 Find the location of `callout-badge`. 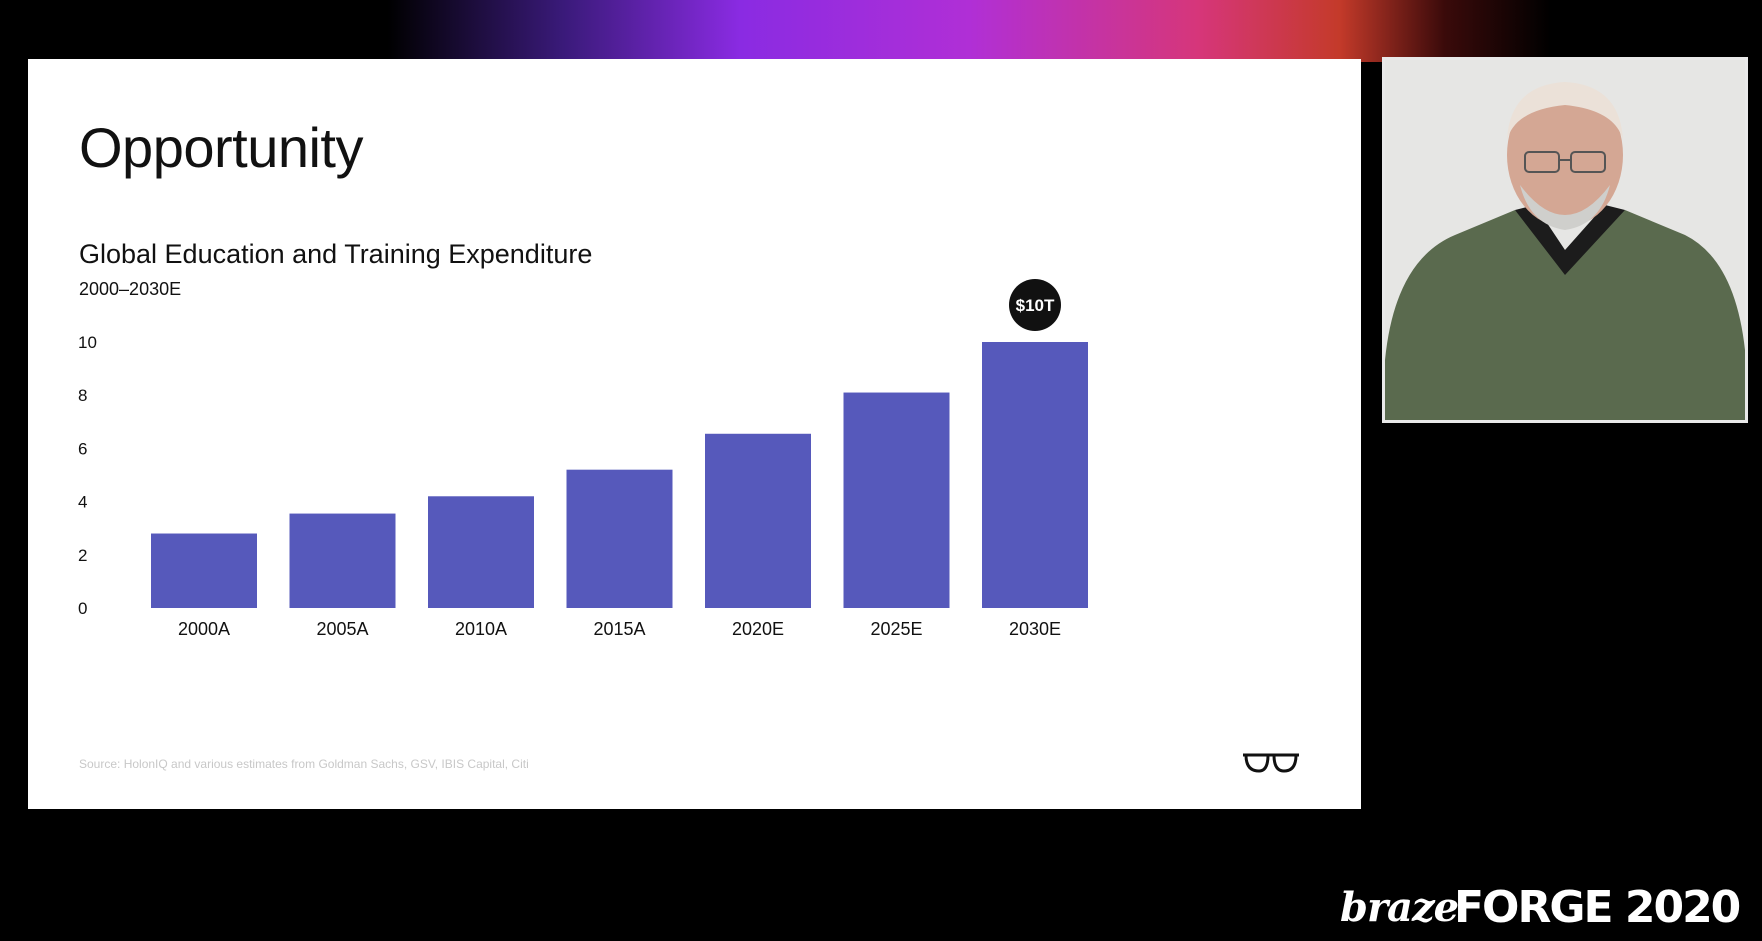

callout-badge is located at coordinates (1035, 305).